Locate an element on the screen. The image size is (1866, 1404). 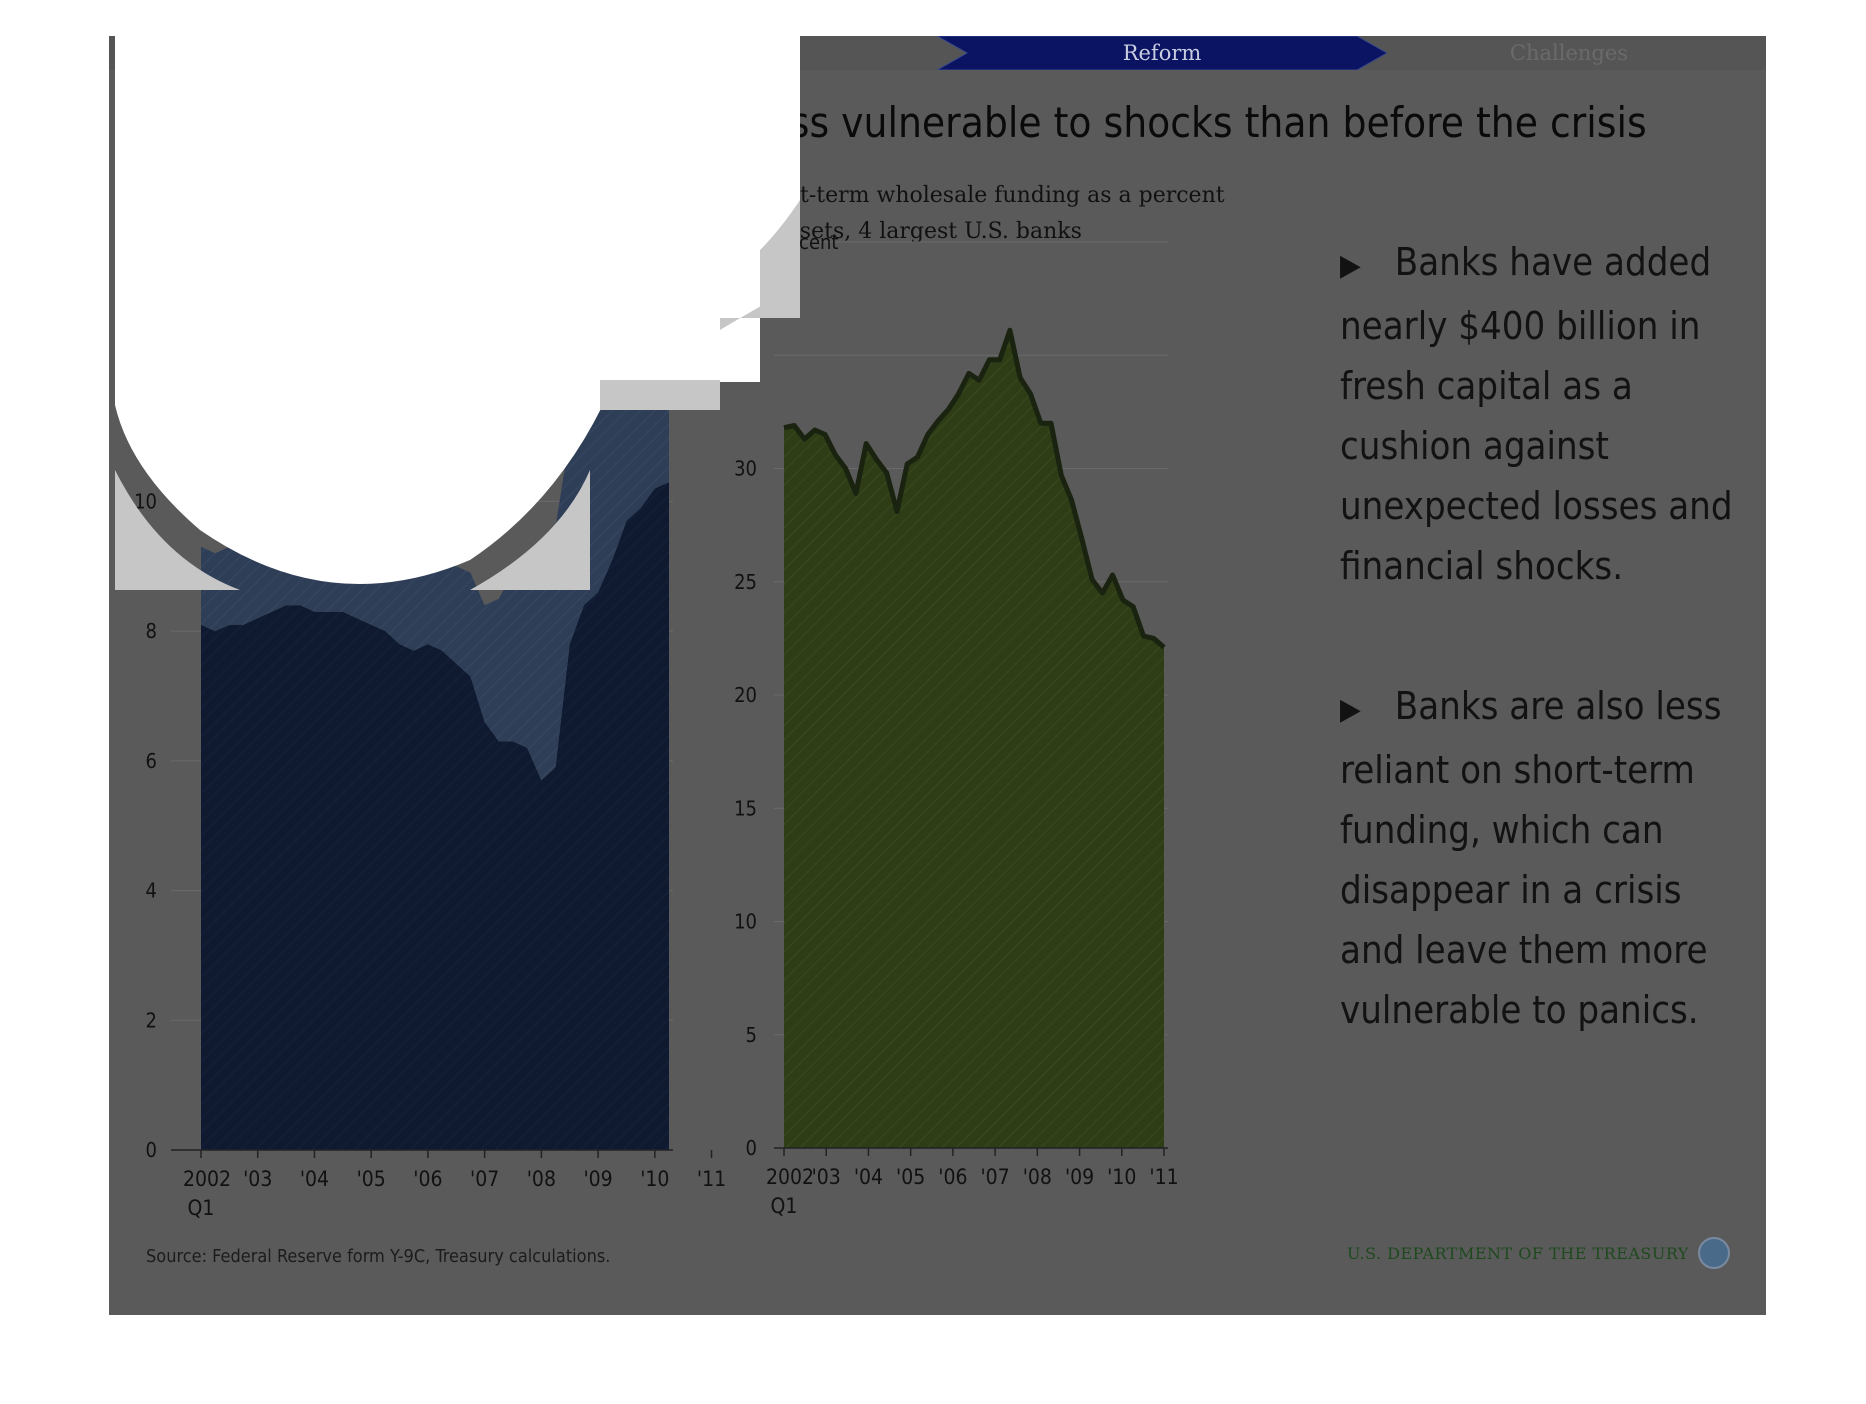
y-tick-label: 4 is located at coordinates (151, 891).